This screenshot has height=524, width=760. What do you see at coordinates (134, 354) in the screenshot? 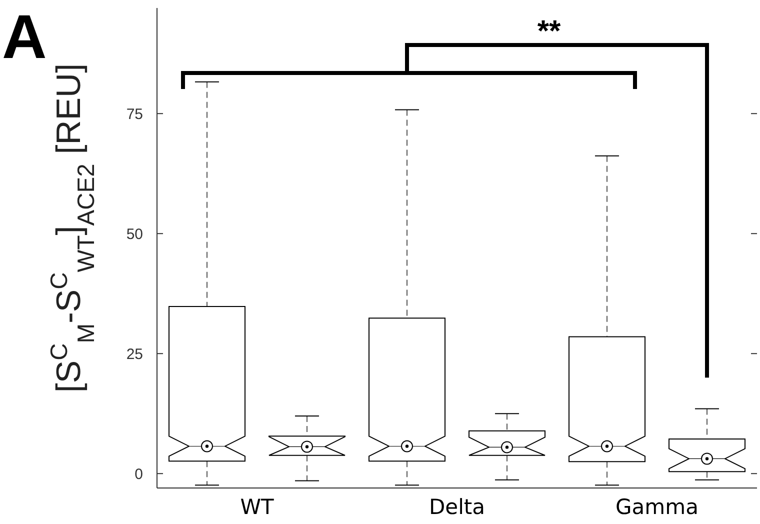
I see `y-tick-label: 25` at bounding box center [134, 354].